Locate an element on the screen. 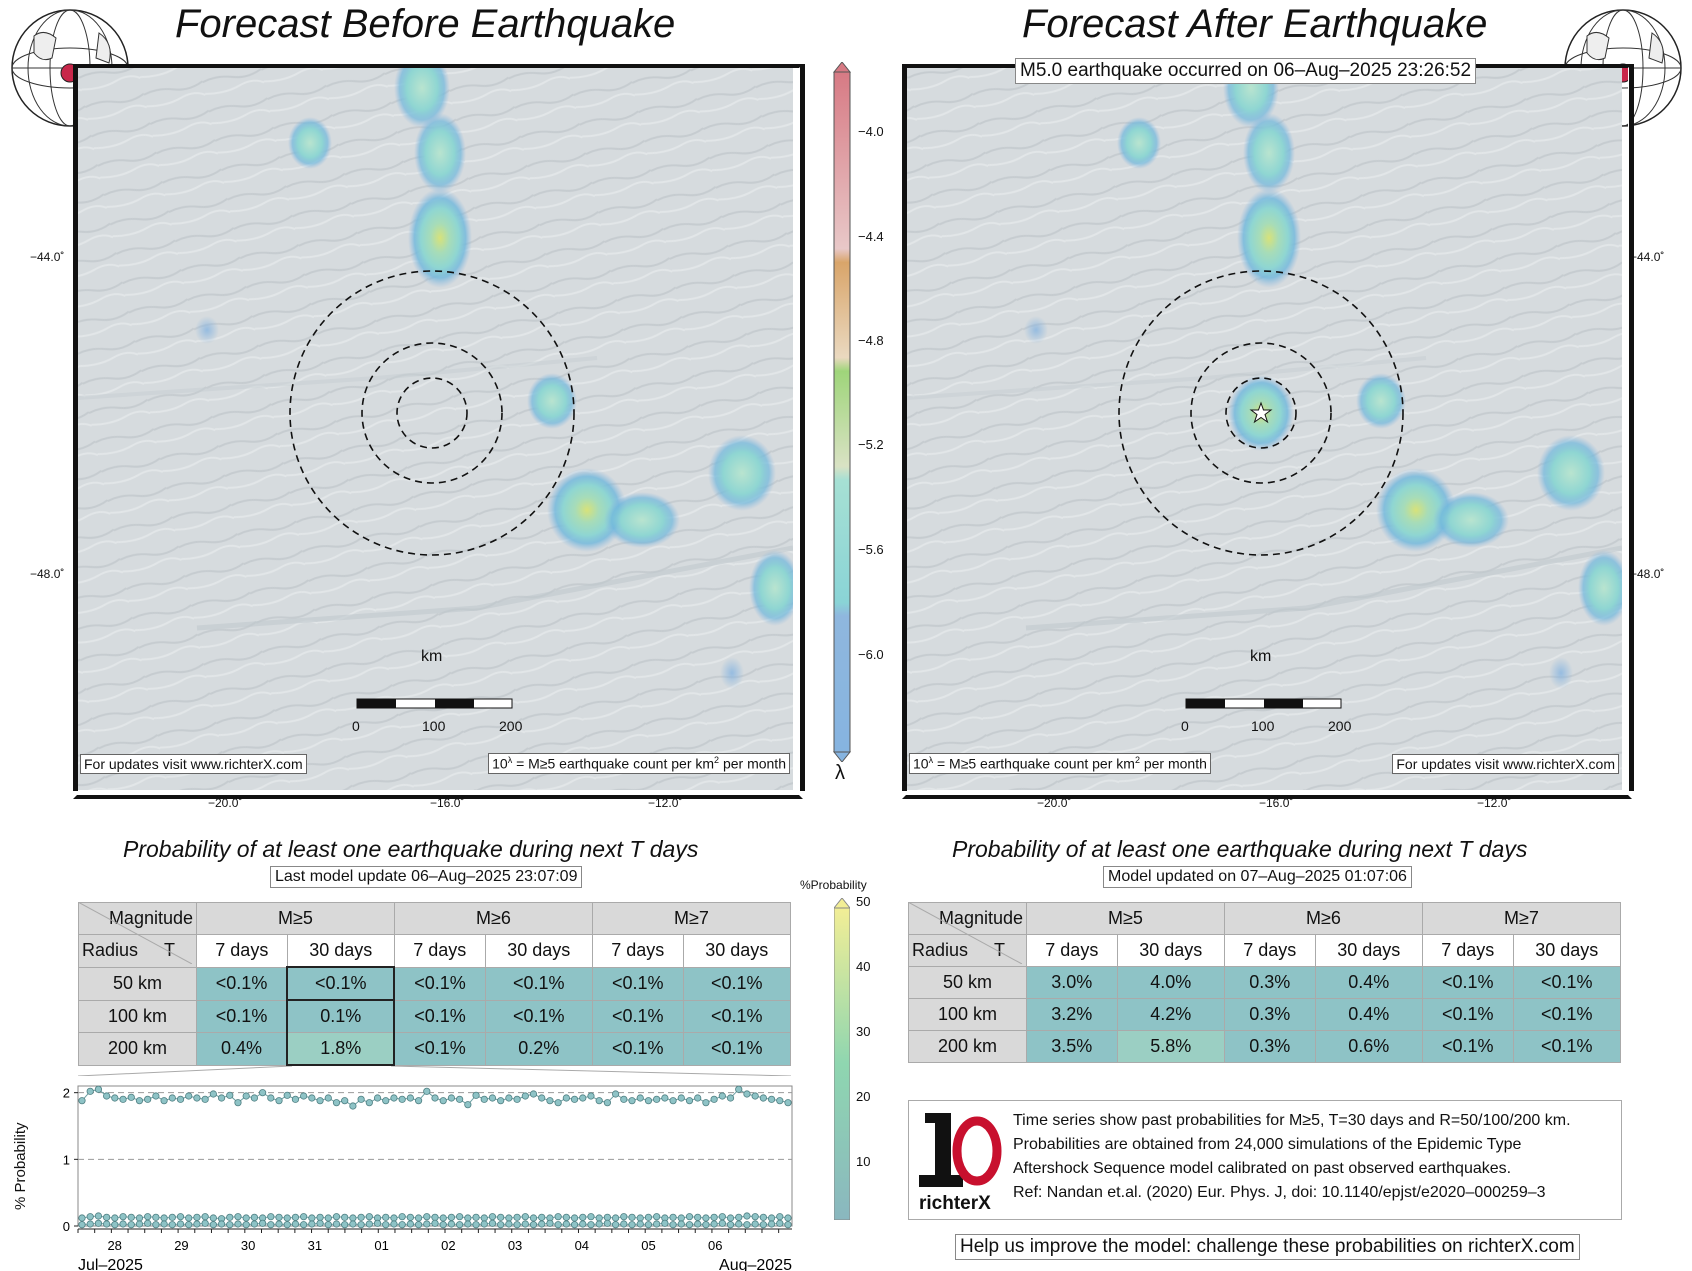  prob-tick-20: 20 is located at coordinates (863, 1096).